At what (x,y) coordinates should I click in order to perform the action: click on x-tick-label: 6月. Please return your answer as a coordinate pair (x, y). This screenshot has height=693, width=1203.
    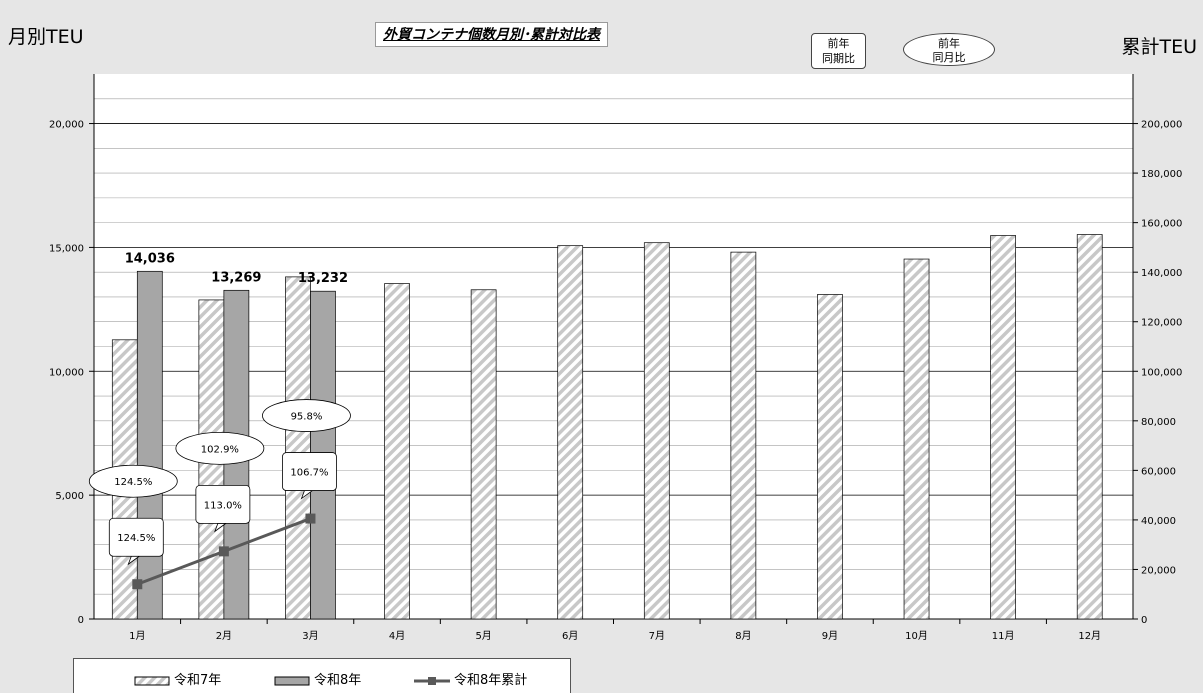
    Looking at the image, I should click on (570, 636).